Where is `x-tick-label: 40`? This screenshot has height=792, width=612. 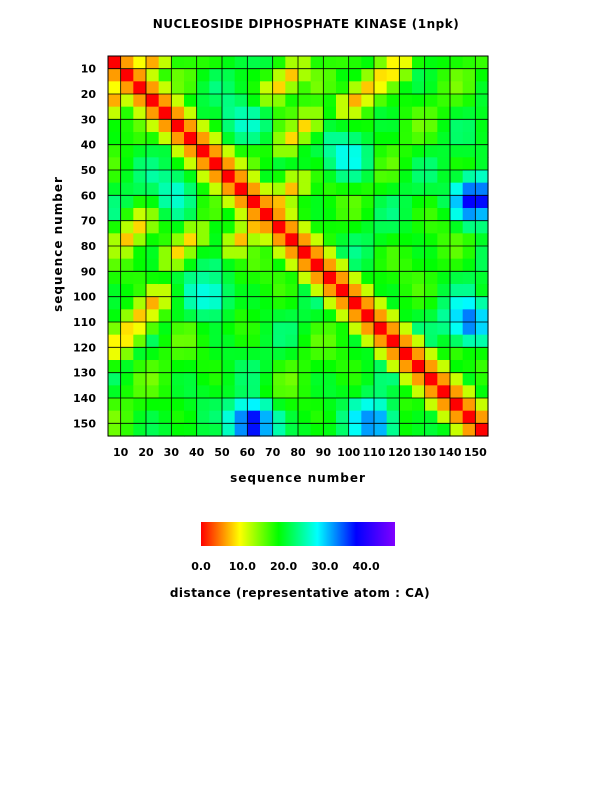 x-tick-label: 40 is located at coordinates (197, 452).